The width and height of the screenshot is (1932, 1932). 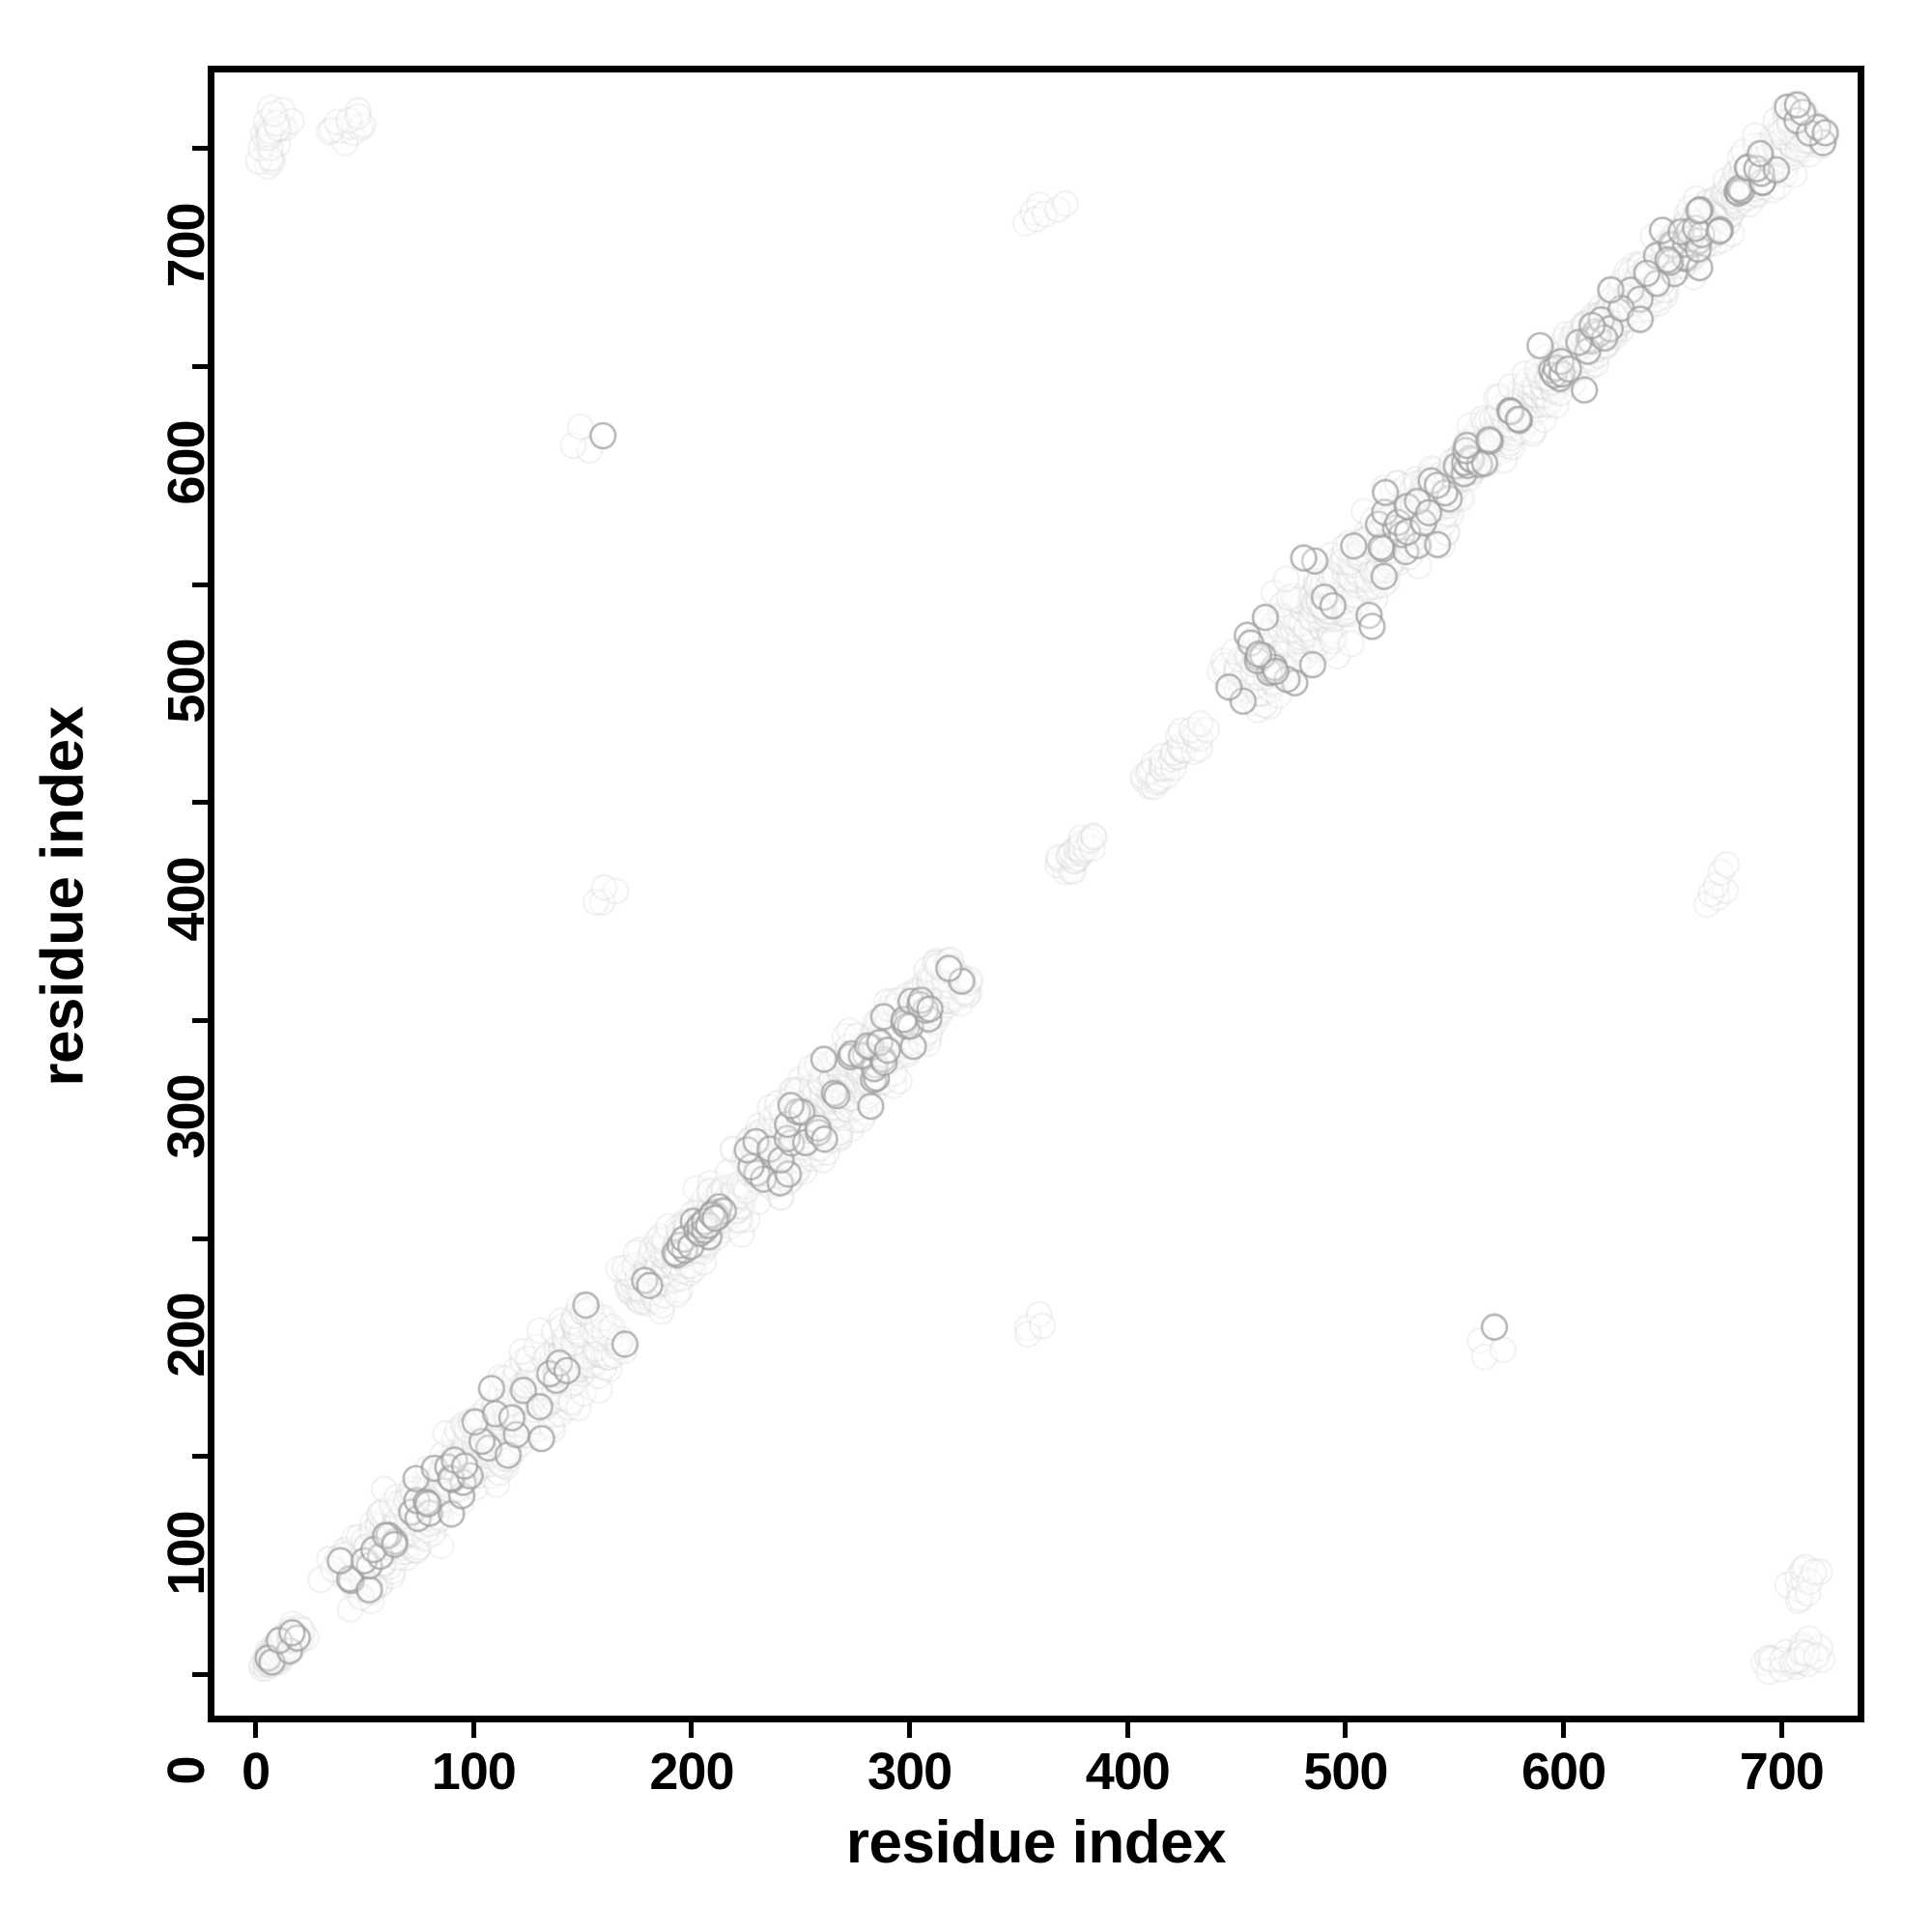 I want to click on y-ticklabel-200: 200, so click(x=186, y=1335).